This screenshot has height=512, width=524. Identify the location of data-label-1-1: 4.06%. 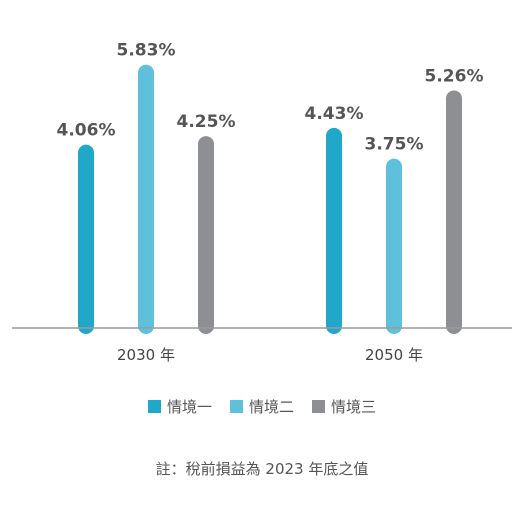
(86, 131).